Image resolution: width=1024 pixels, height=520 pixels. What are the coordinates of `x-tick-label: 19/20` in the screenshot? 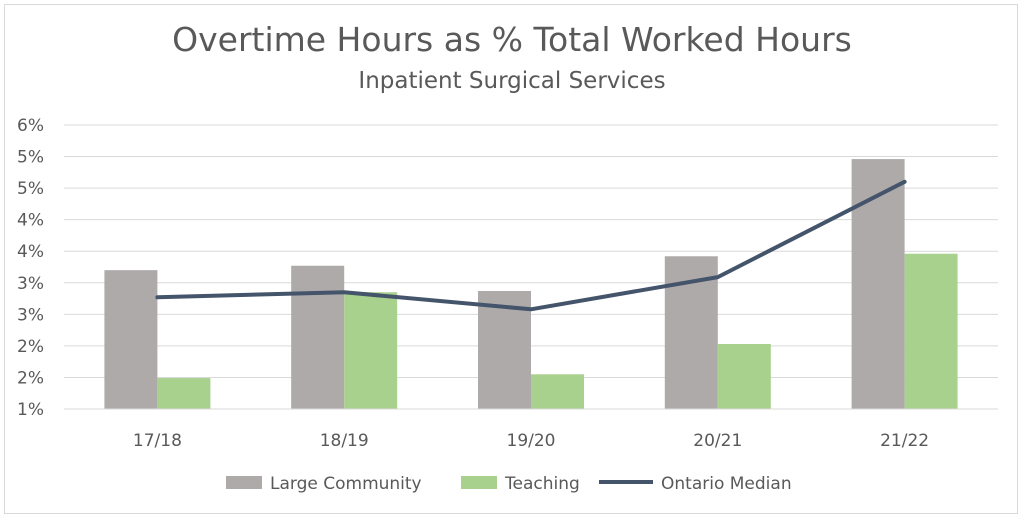 It's located at (531, 441).